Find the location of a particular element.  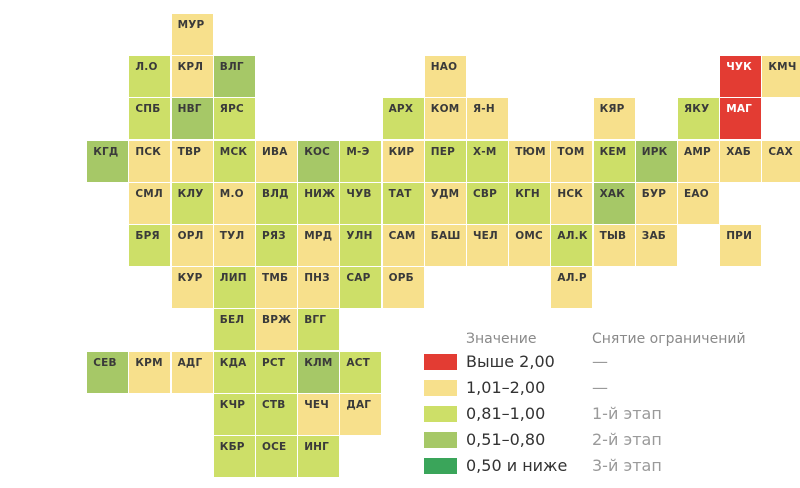

region-tile: РЯЗ is located at coordinates (276, 245).